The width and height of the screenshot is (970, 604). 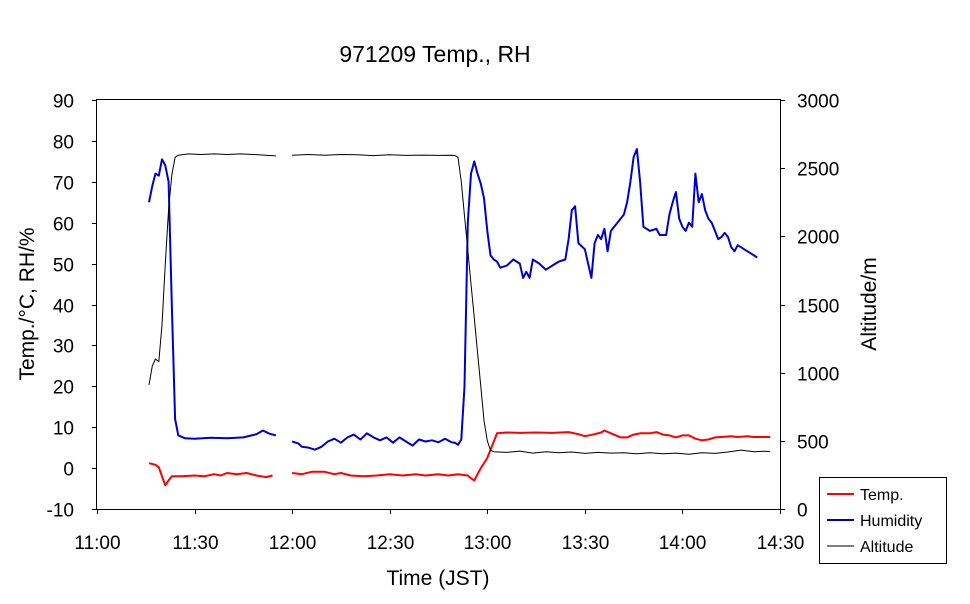 What do you see at coordinates (818, 102) in the screenshot?
I see `y2-tick-label: 3000` at bounding box center [818, 102].